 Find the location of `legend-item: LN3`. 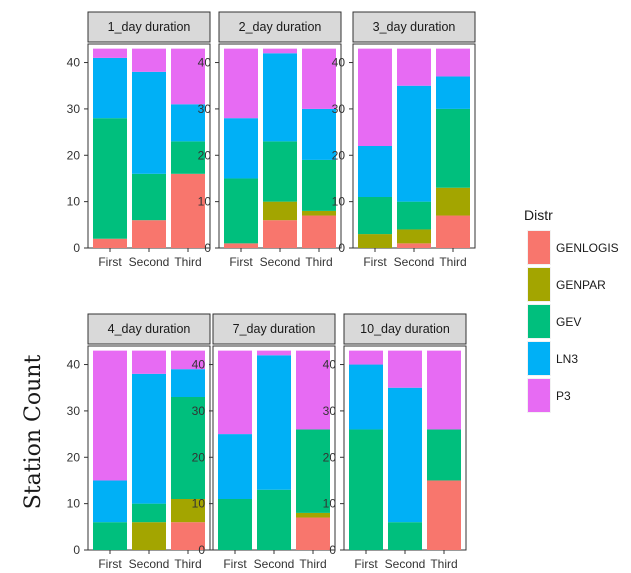

legend-item: LN3 is located at coordinates (552, 358).